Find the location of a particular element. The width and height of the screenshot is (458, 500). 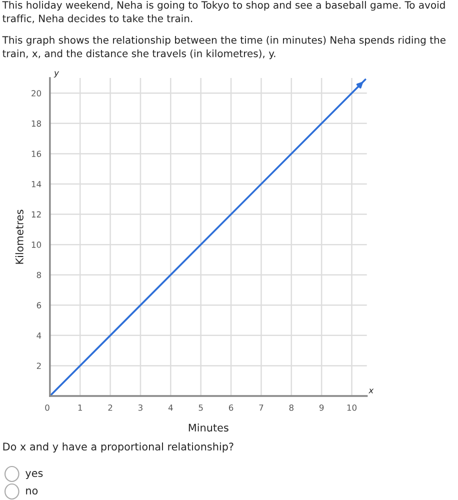

x-tick-label: 10 is located at coordinates (352, 407).